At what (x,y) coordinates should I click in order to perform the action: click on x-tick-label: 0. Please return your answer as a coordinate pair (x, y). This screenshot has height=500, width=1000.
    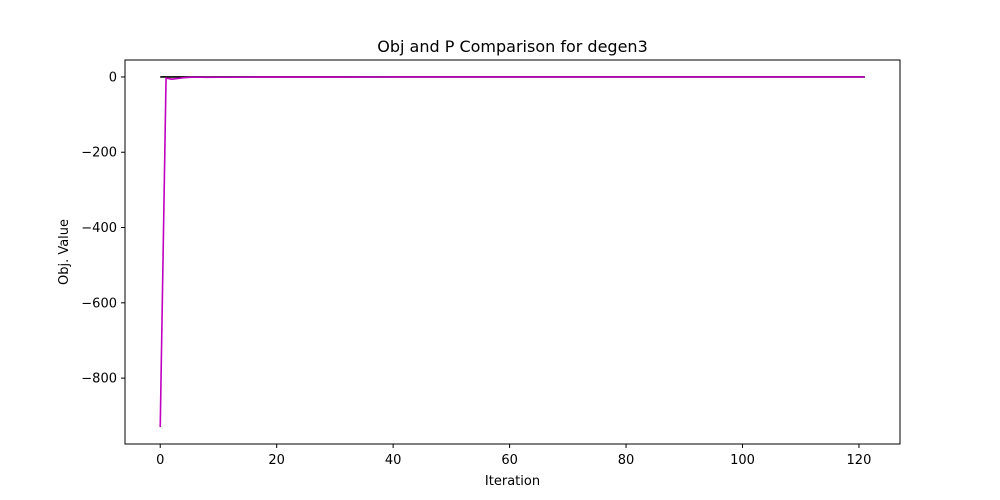
    Looking at the image, I should click on (160, 460).